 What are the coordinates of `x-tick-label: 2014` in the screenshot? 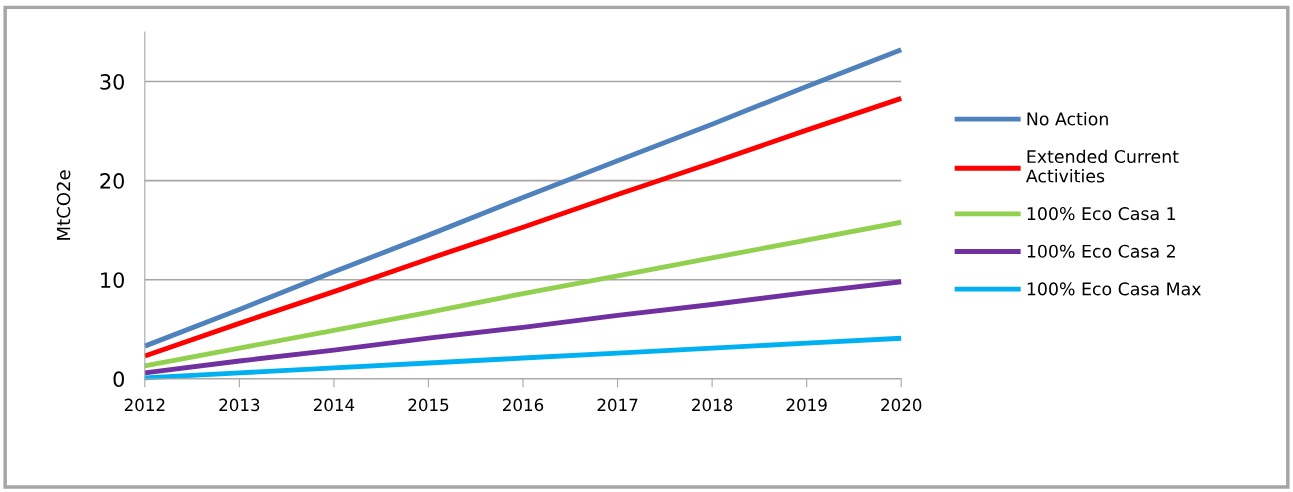 It's located at (334, 405).